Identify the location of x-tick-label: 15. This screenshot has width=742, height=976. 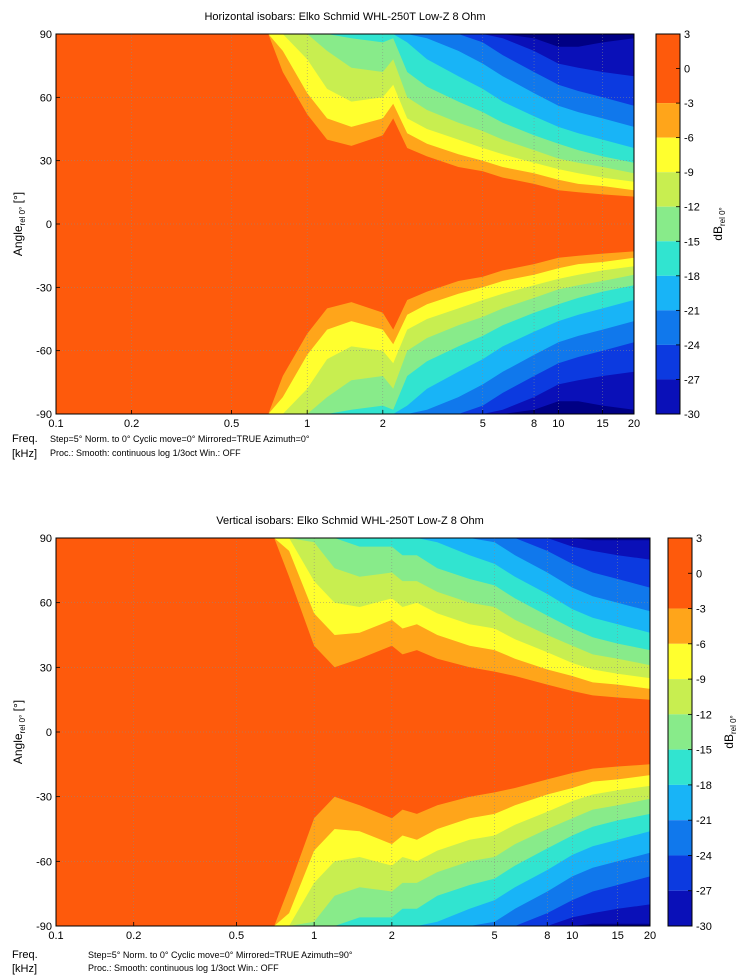
(618, 936).